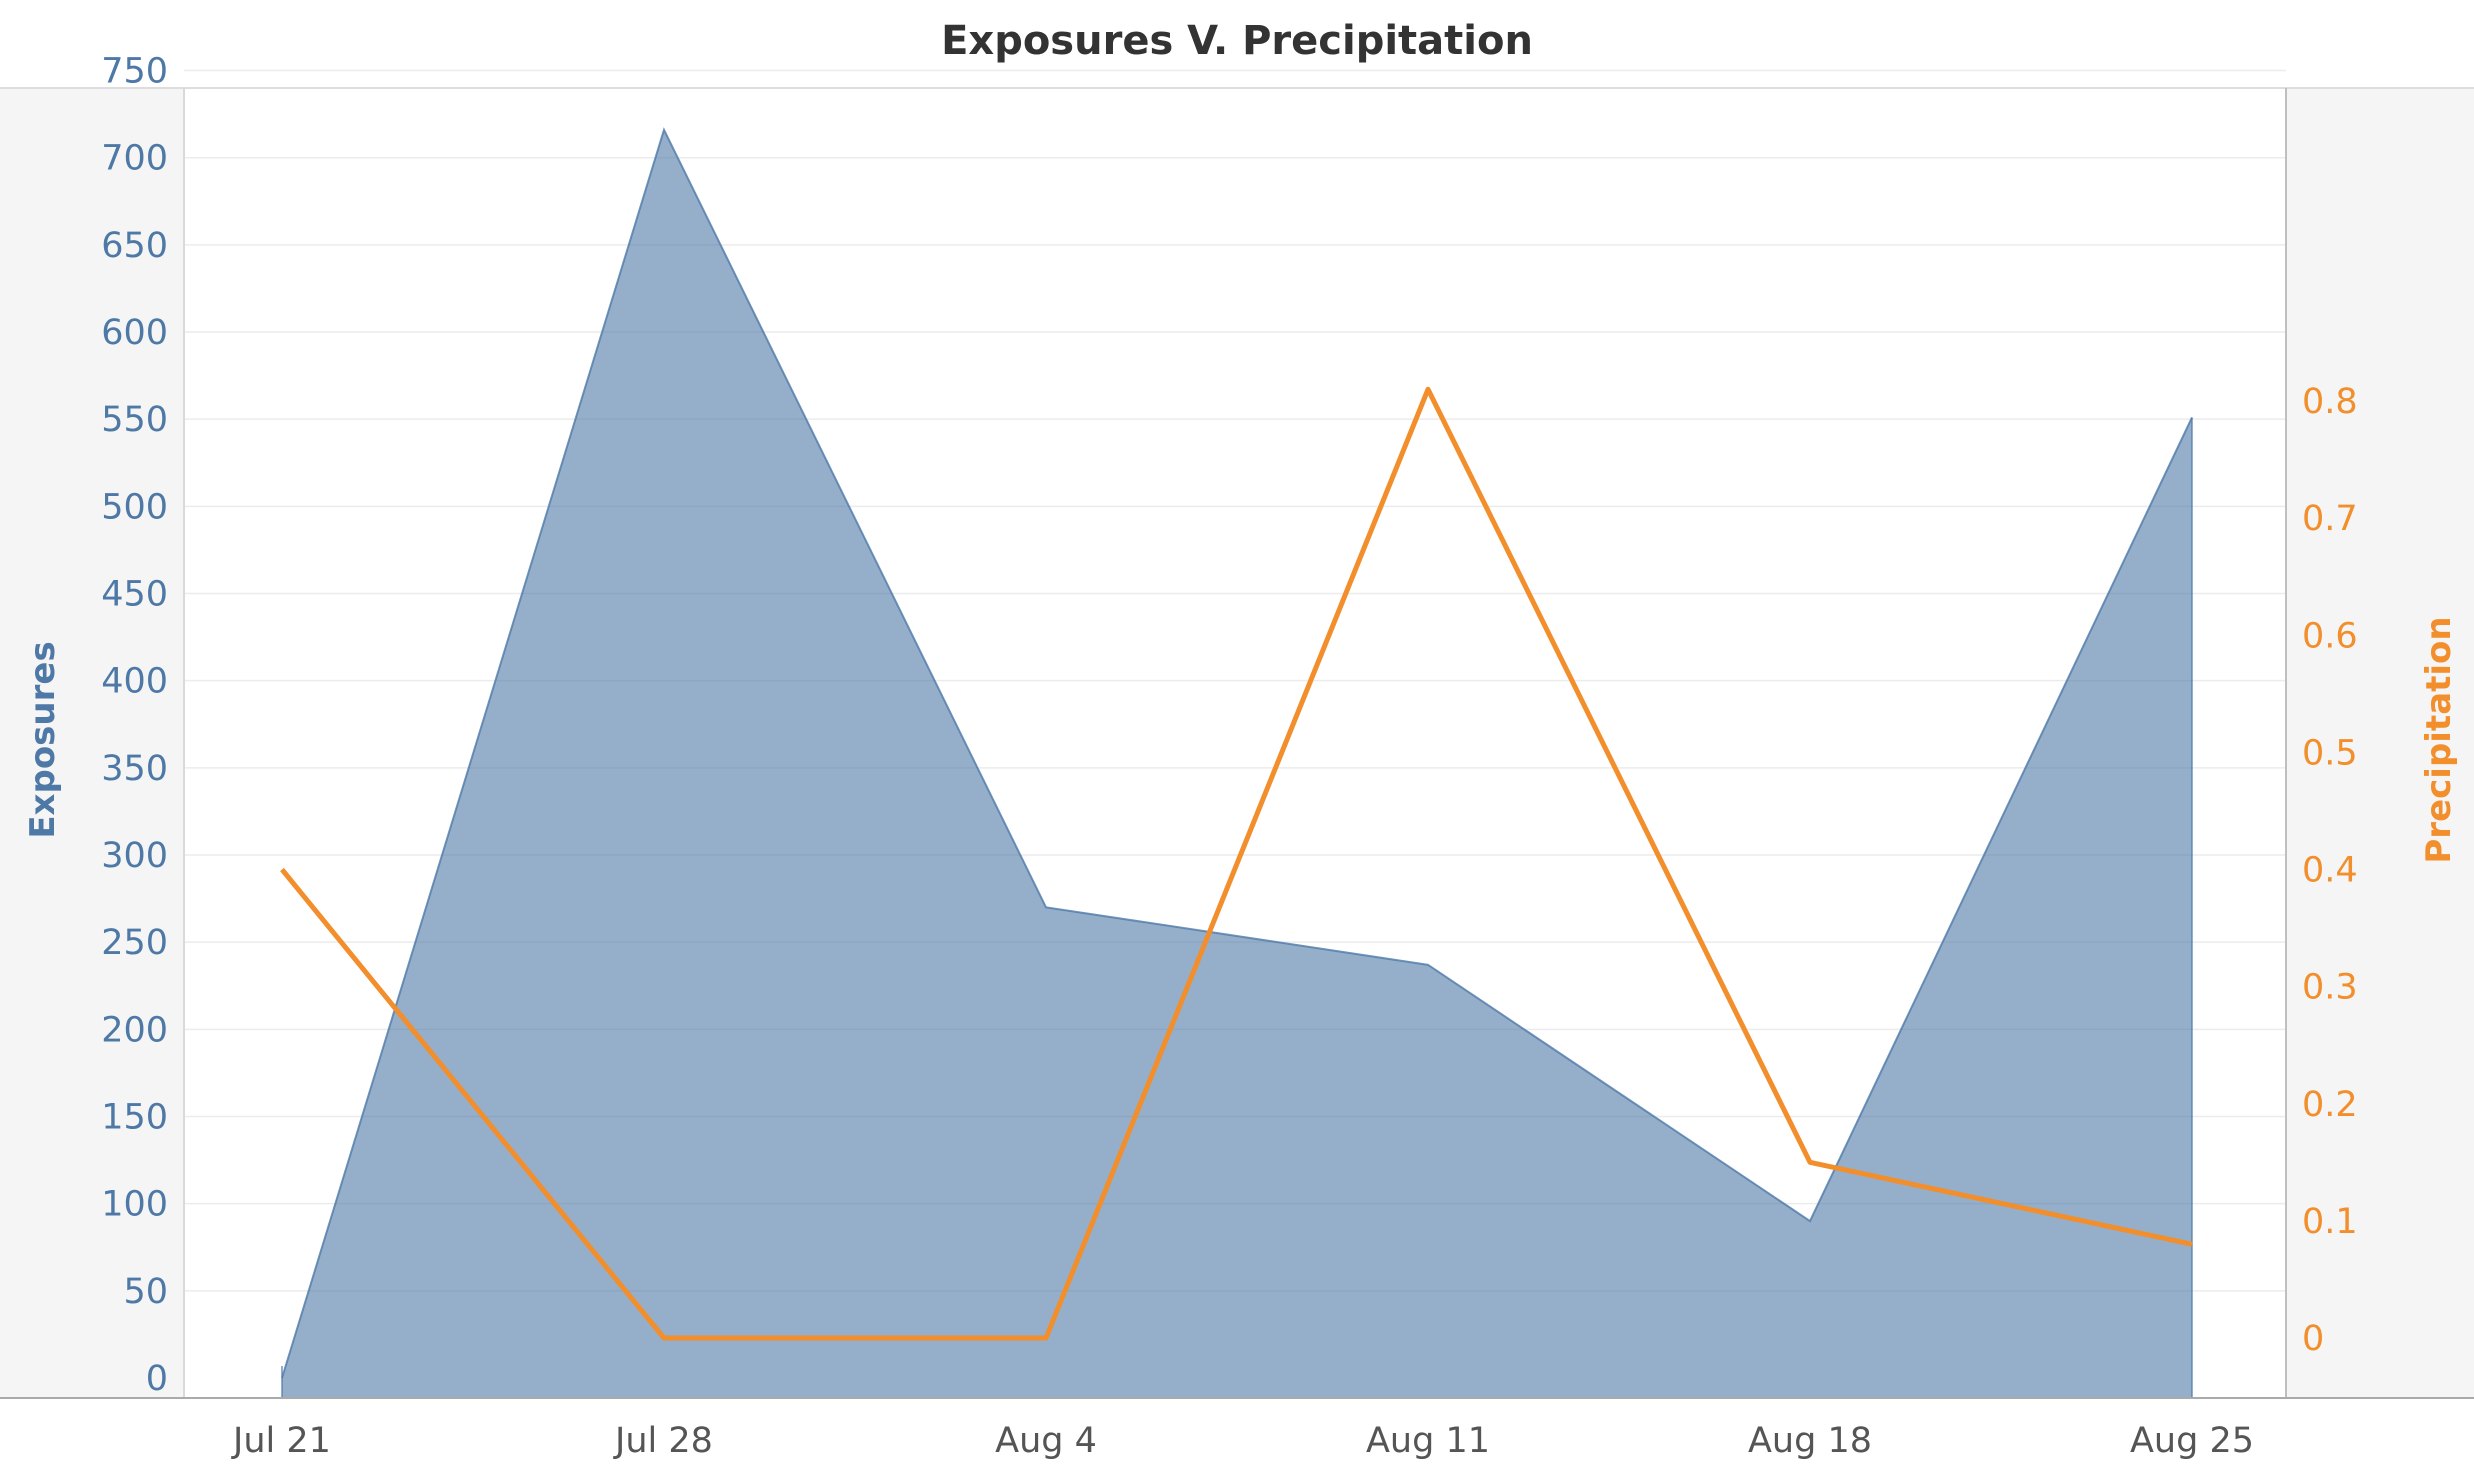 The width and height of the screenshot is (2474, 1466). What do you see at coordinates (134, 333) in the screenshot?
I see `y-left-tick-label: 600` at bounding box center [134, 333].